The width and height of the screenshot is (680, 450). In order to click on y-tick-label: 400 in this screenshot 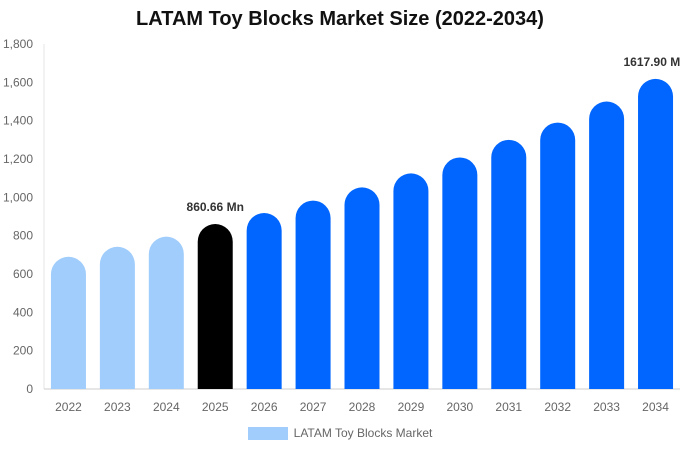, I will do `click(23, 312)`.